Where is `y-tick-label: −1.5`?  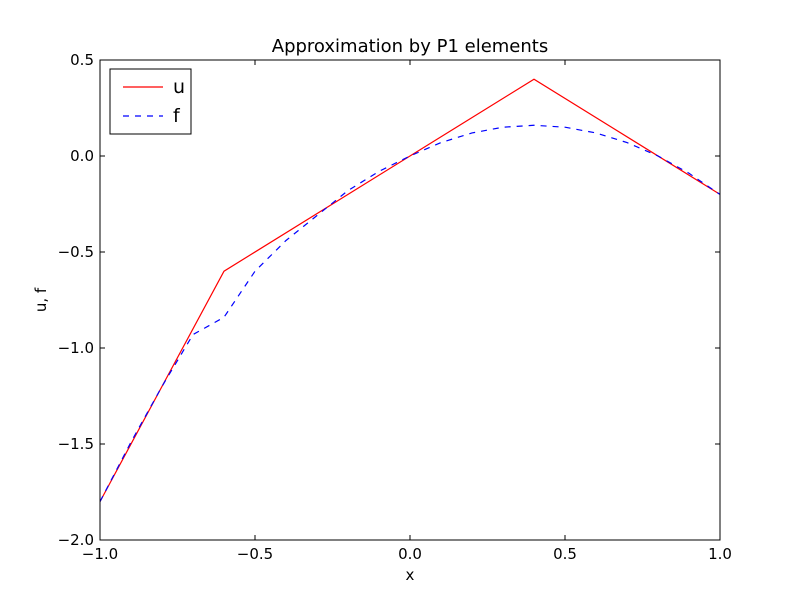 y-tick-label: −1.5 is located at coordinates (76, 444).